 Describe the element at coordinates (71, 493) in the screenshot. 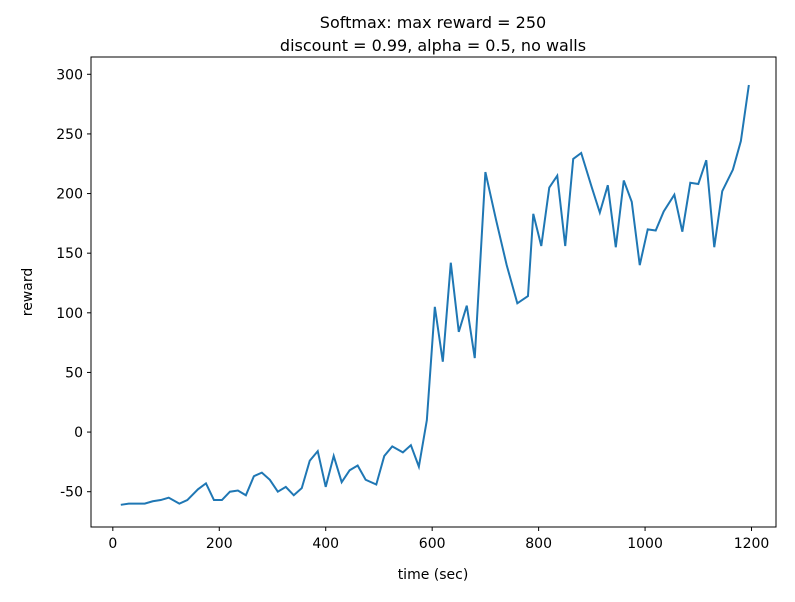

I see `y-tick-label: -50` at that location.